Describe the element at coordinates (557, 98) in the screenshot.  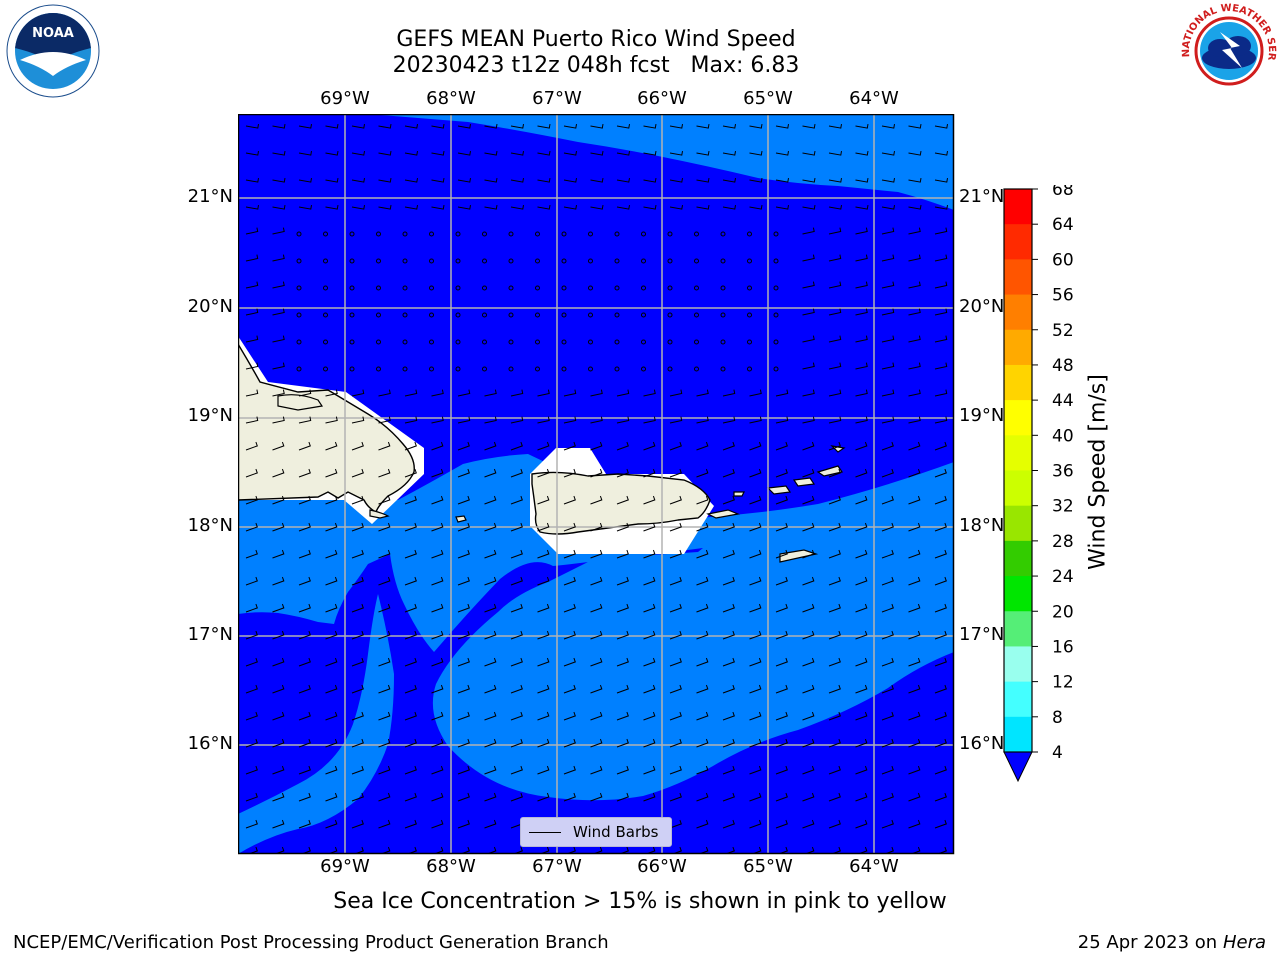
I see `lon-label-top: 67°W` at that location.